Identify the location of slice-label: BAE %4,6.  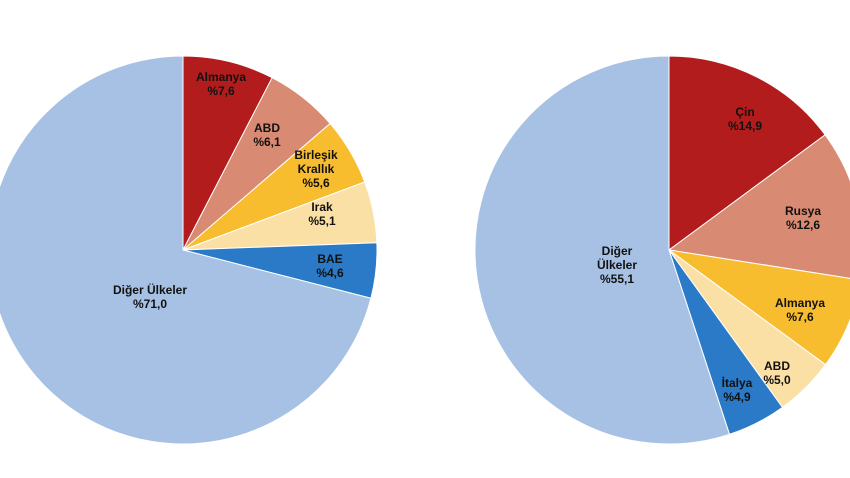
(330, 266).